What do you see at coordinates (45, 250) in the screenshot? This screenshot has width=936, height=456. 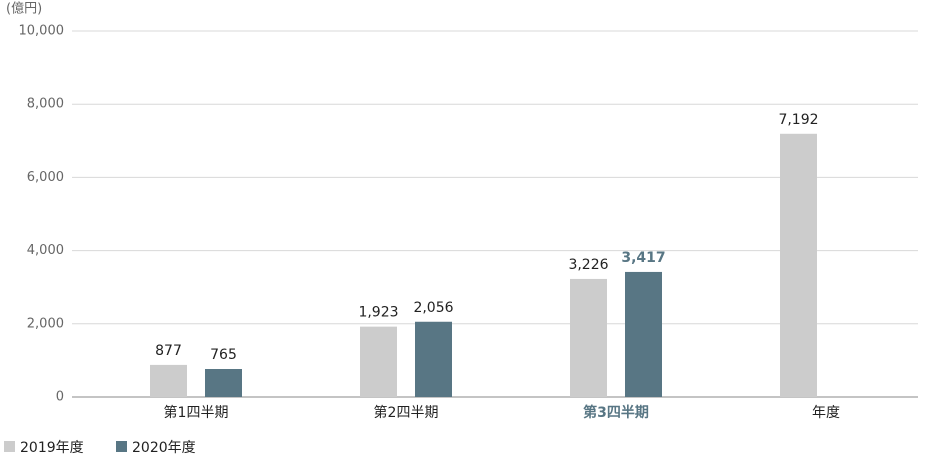 I see `y-tick-label: 4,000` at bounding box center [45, 250].